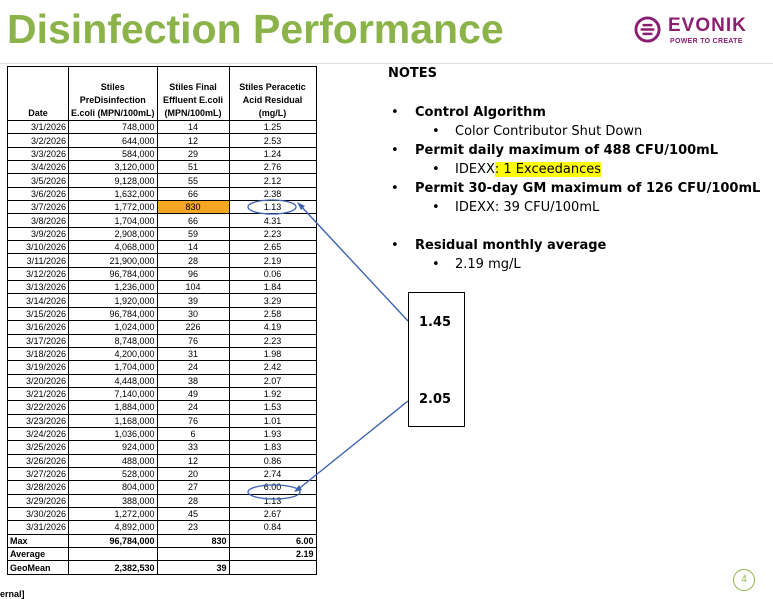  What do you see at coordinates (38, 274) in the screenshot?
I see `cell-date: 3/12/2026` at bounding box center [38, 274].